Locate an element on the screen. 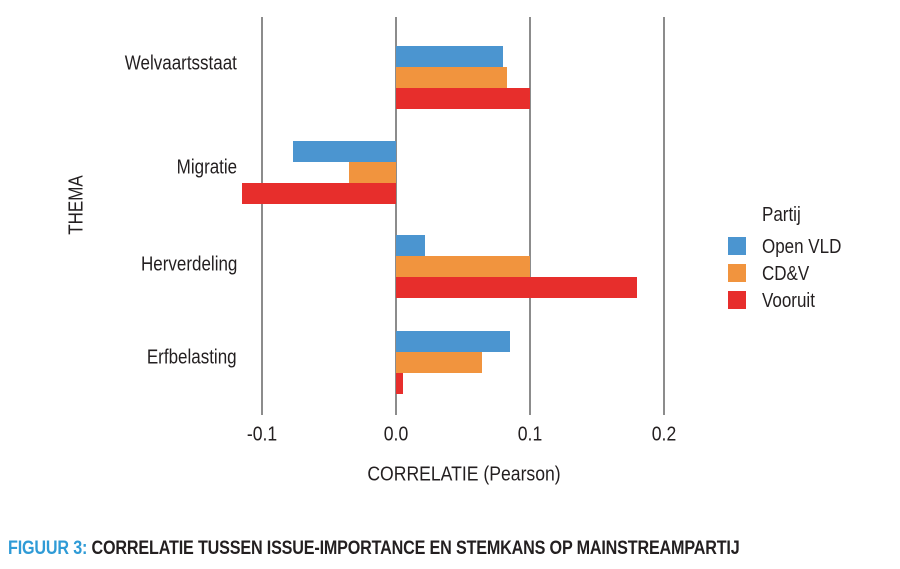  x-tick-label: -0.1 is located at coordinates (262, 434).